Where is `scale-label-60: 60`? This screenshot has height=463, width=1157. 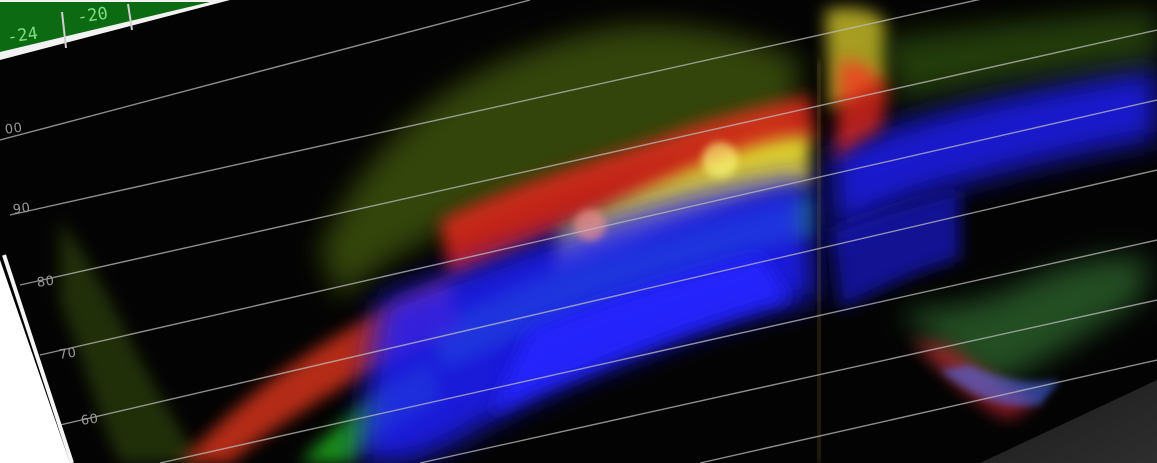 scale-label-60: 60 is located at coordinates (90, 420).